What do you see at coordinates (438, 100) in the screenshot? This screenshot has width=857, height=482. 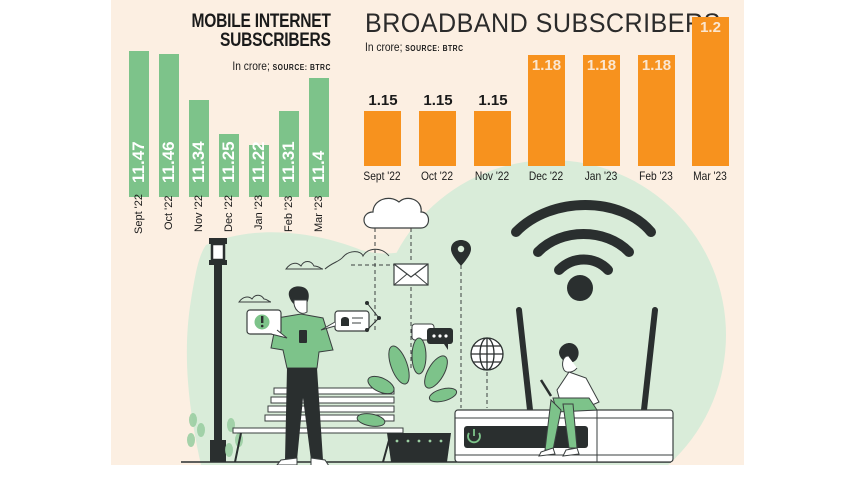 I see `broadband-value-oct22: 1.15` at bounding box center [438, 100].